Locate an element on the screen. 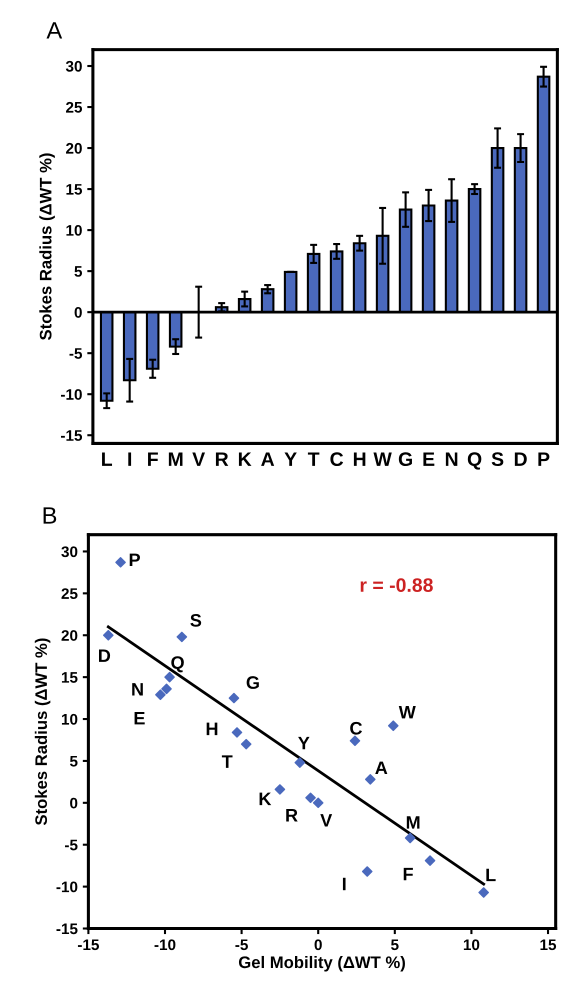  x-tick-label: I is located at coordinates (130, 459).